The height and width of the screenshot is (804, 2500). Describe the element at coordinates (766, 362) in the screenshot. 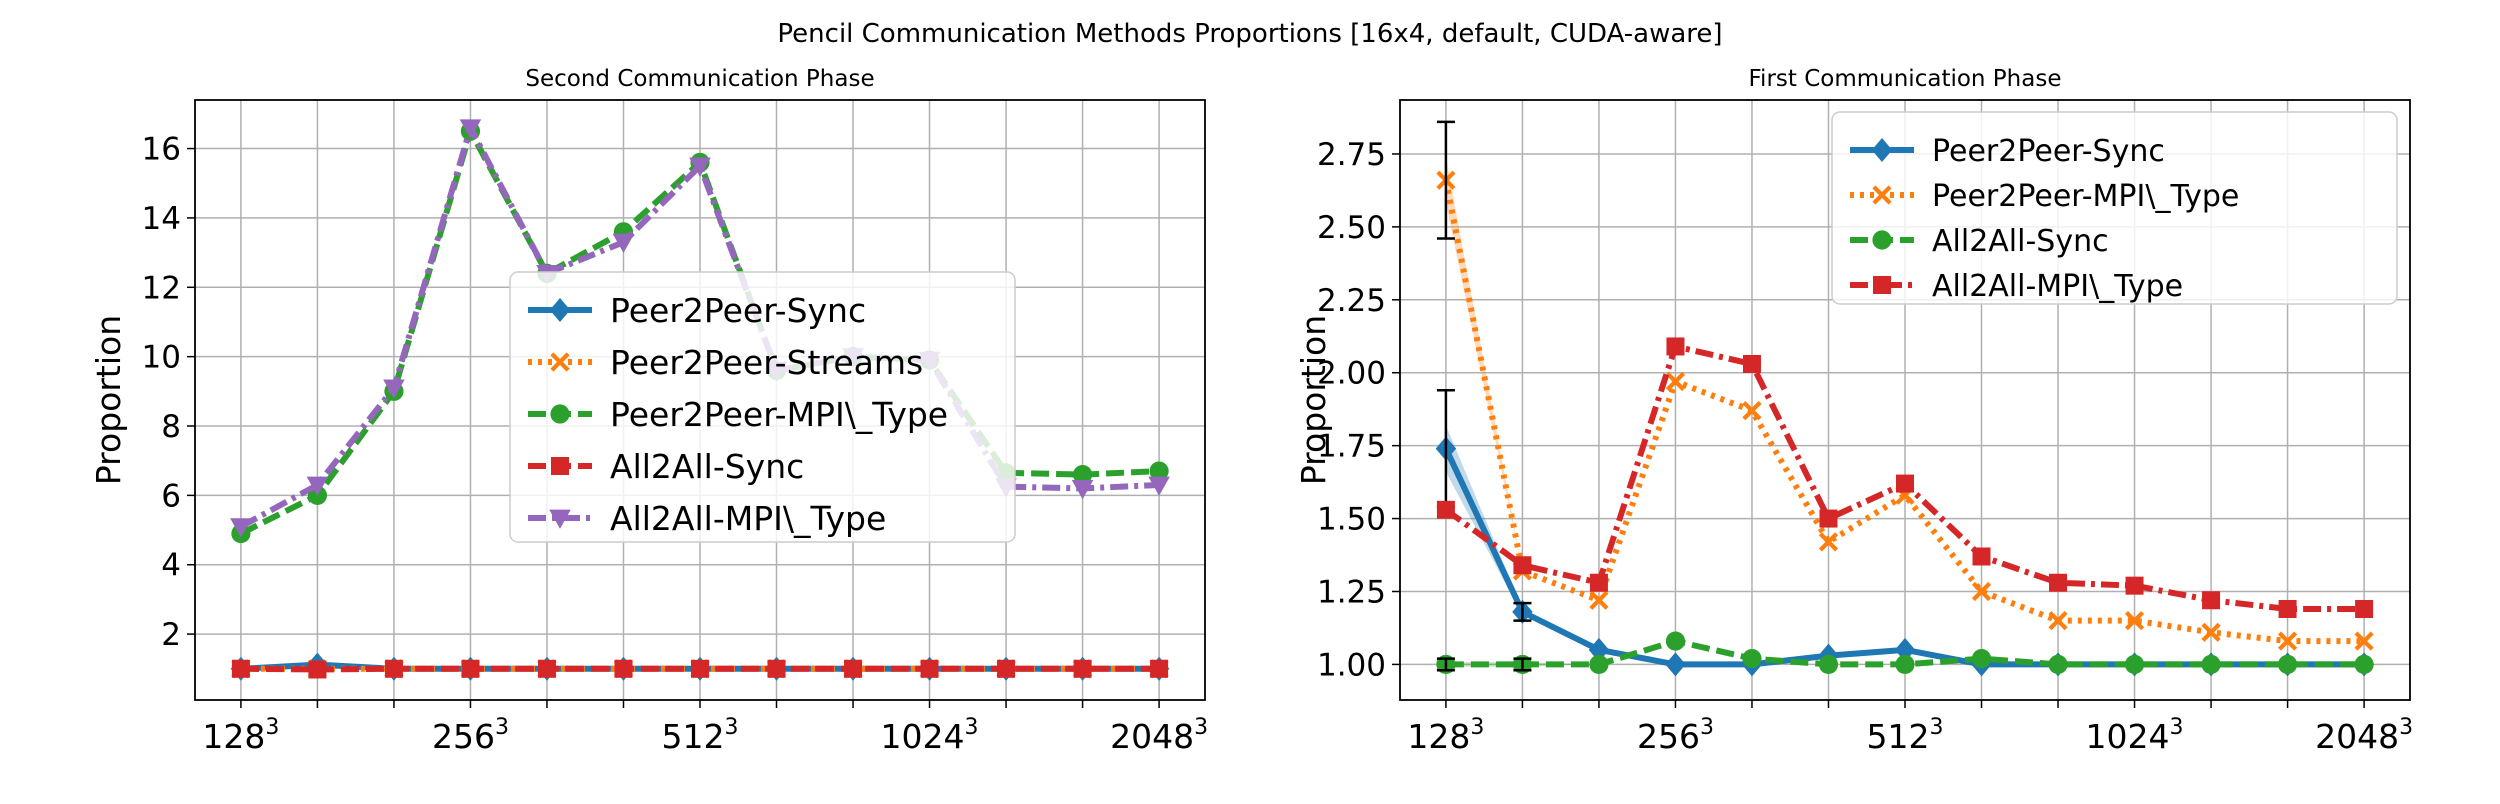

I see `legend-label: Peer2Peer-Streams` at that location.